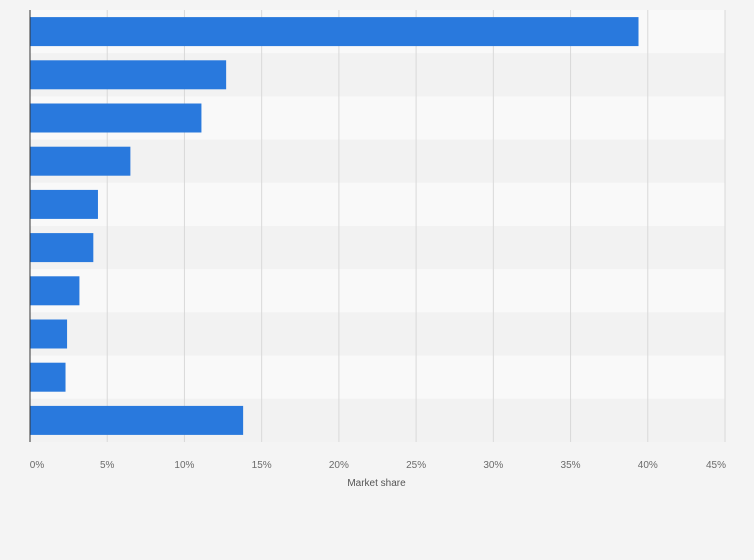 This screenshot has width=754, height=560. I want to click on x-tick-label: 0%, so click(37, 465).